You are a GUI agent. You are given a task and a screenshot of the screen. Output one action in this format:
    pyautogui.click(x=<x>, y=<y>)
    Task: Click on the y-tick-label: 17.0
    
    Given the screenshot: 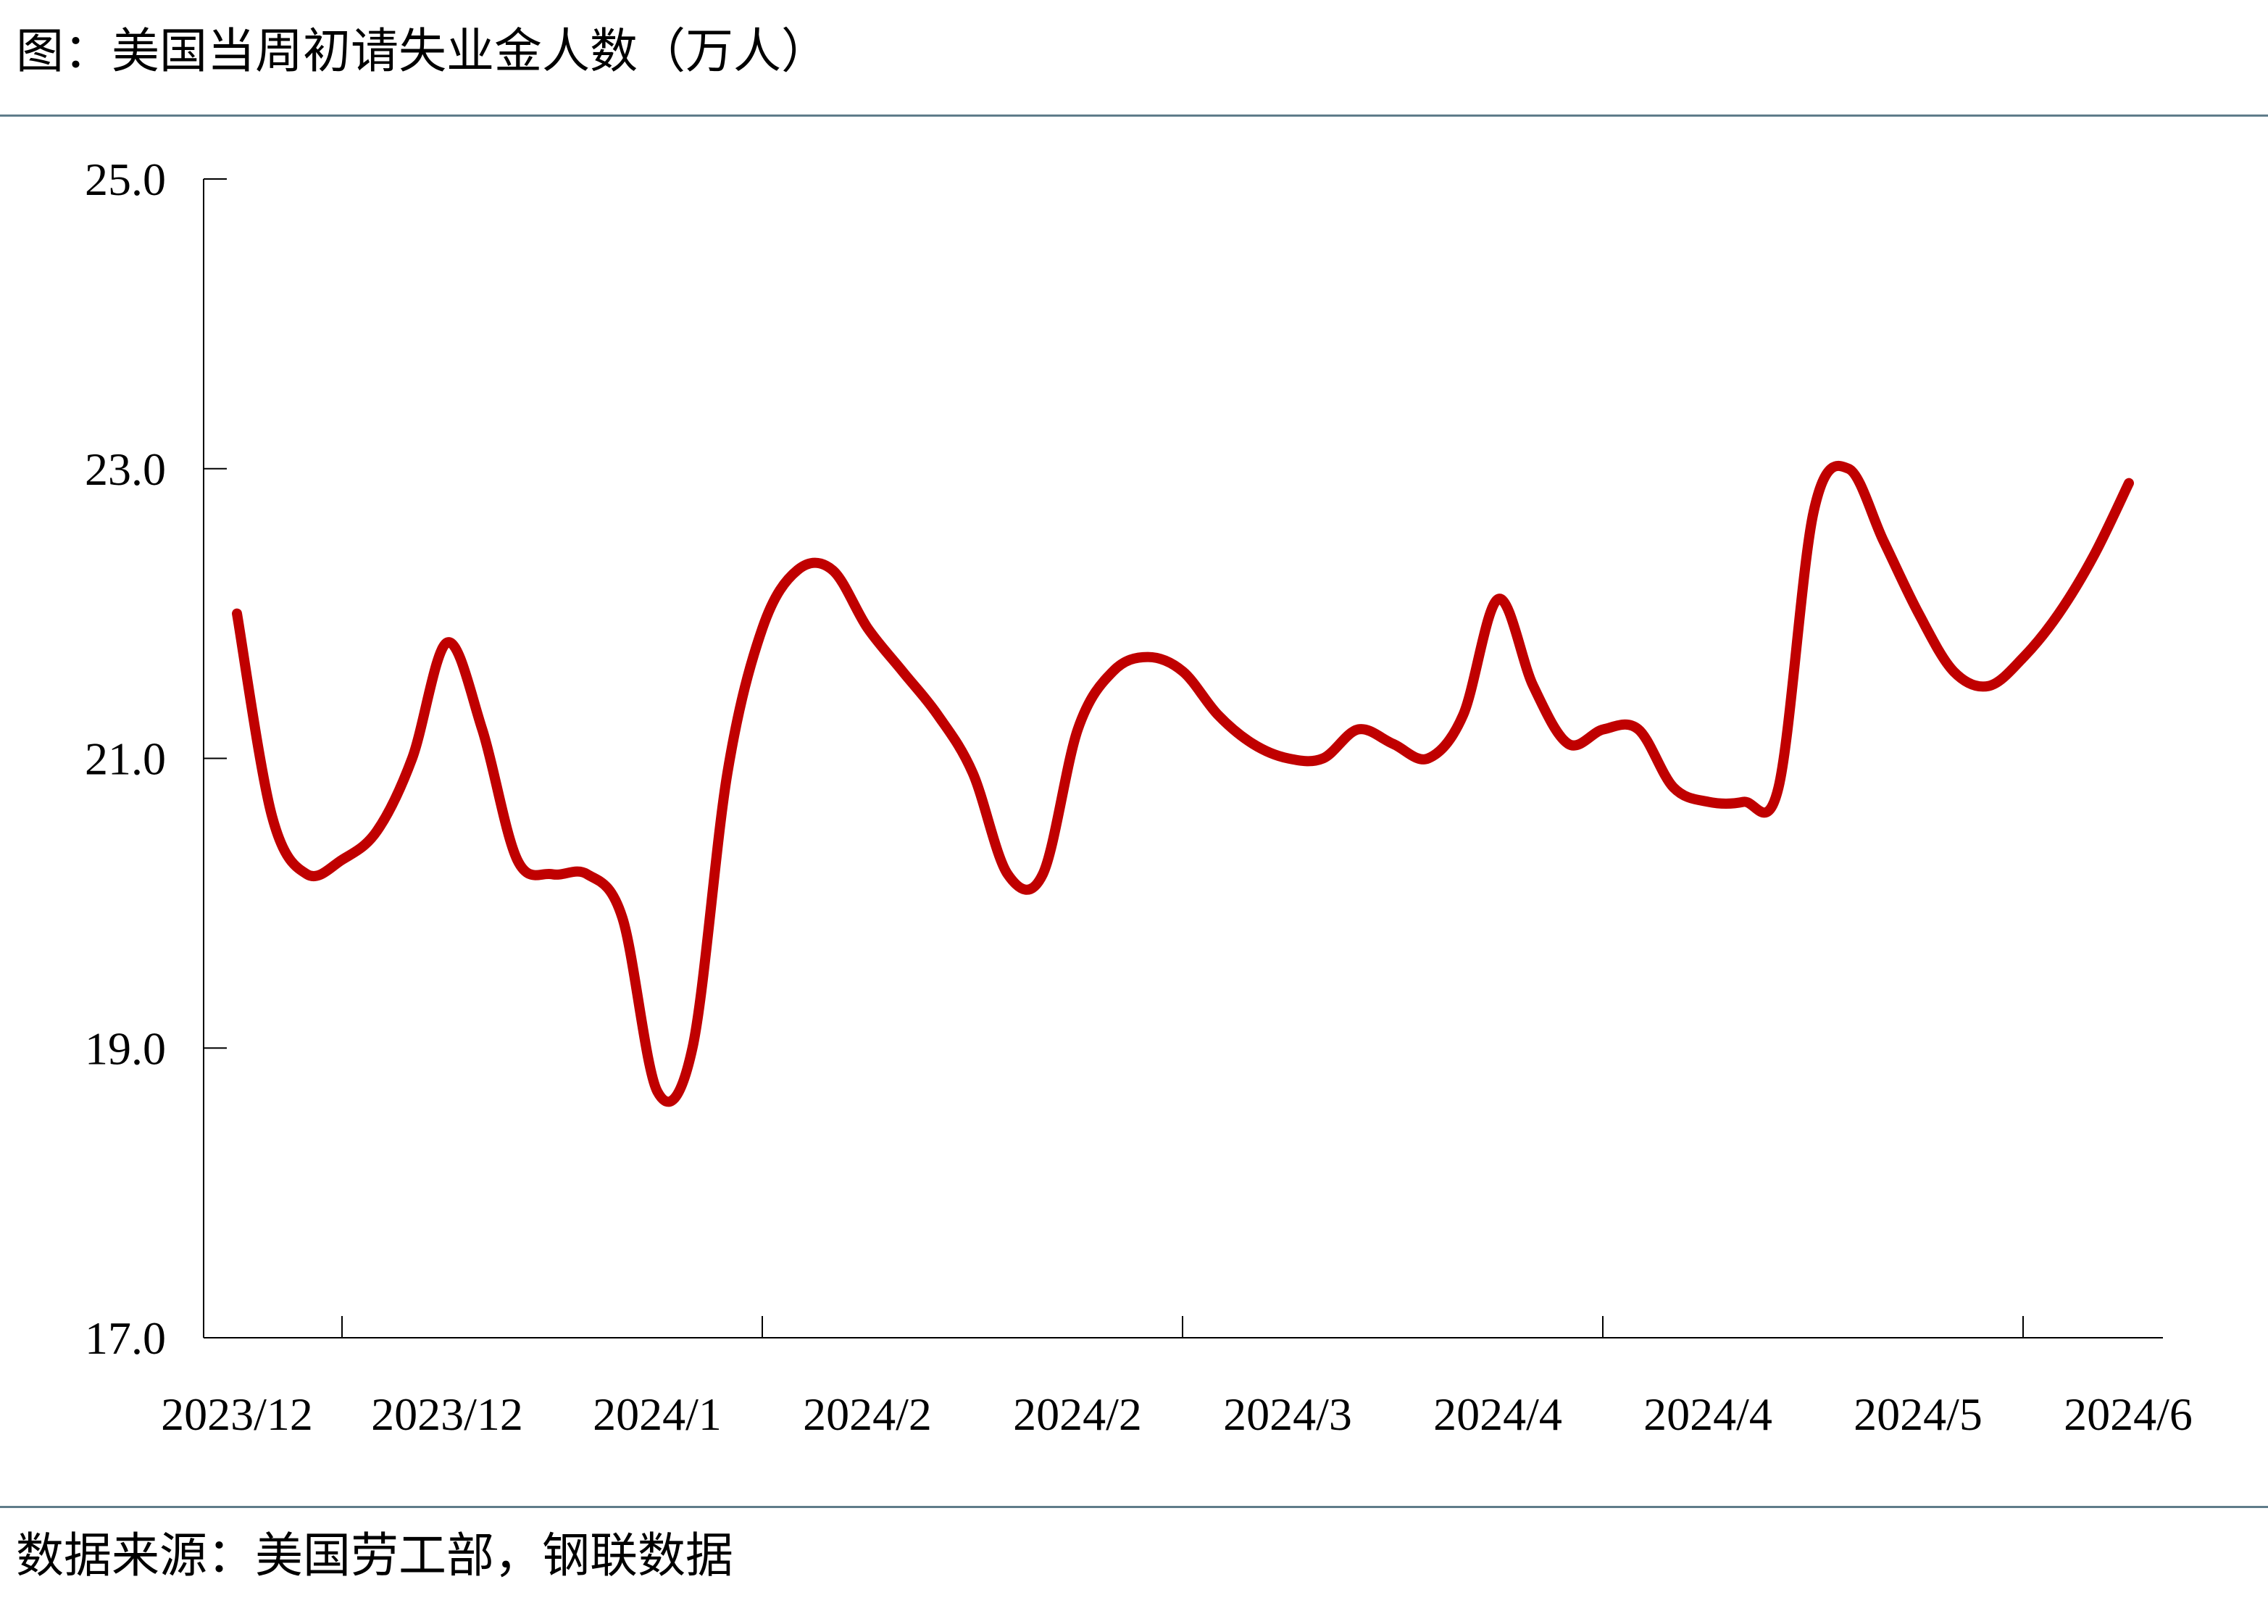 What is the action you would take?
    pyautogui.click(x=125, y=1338)
    